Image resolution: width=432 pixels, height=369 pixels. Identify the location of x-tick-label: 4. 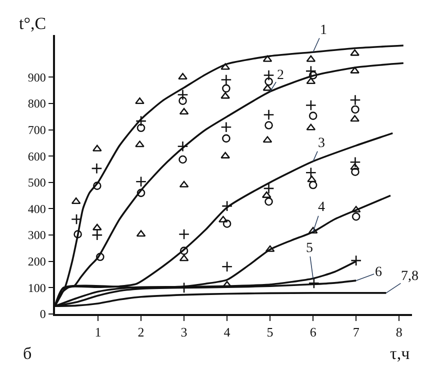
(227, 332).